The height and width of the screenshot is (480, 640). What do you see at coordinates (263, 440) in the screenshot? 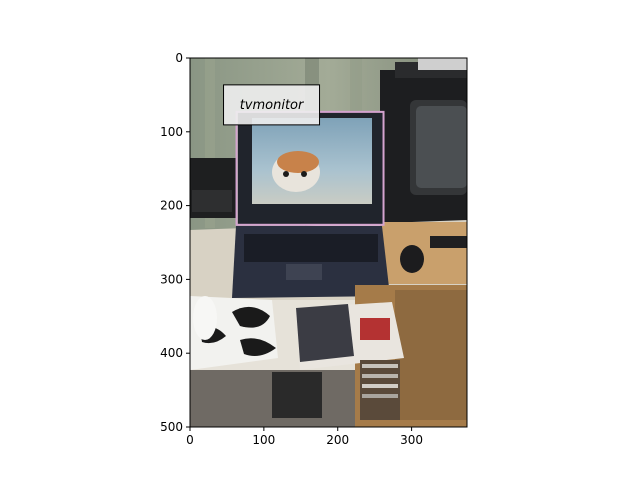
I see `x-tick-label: 100` at bounding box center [263, 440].